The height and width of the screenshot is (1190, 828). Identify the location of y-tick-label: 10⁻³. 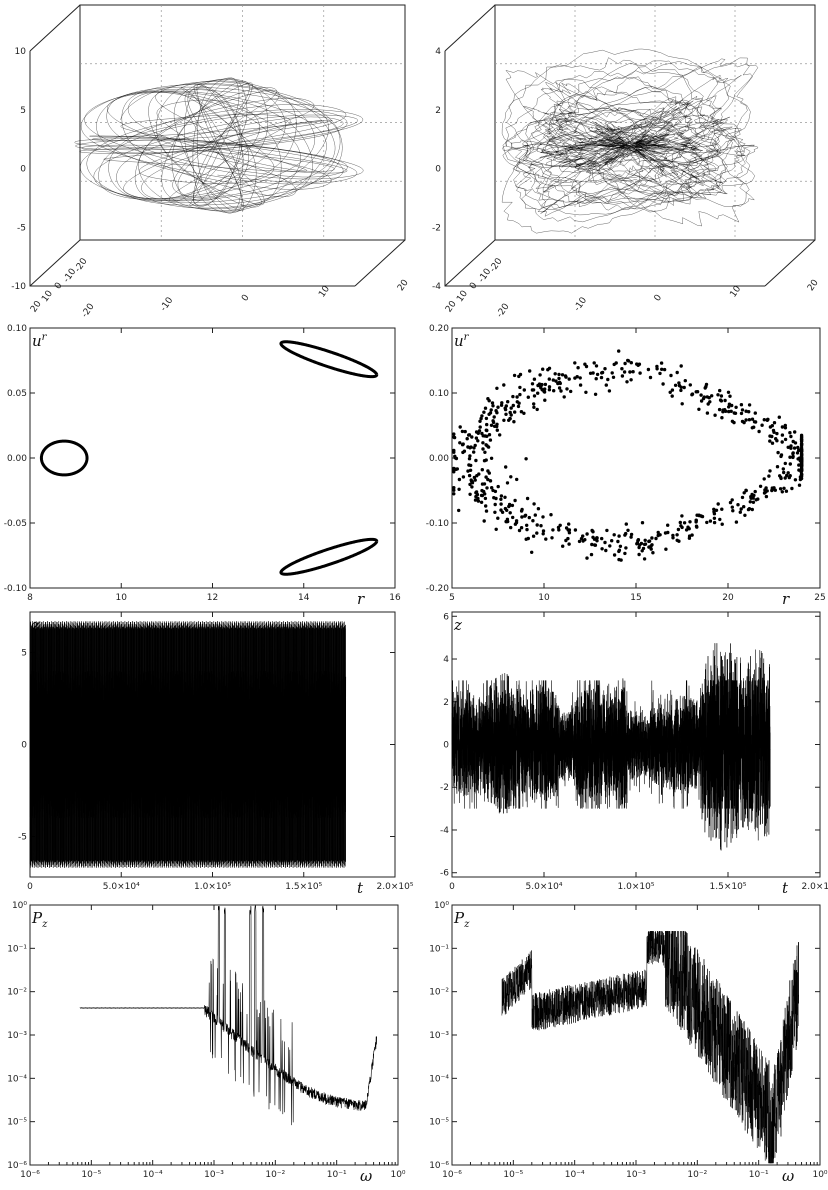
(439, 1036).